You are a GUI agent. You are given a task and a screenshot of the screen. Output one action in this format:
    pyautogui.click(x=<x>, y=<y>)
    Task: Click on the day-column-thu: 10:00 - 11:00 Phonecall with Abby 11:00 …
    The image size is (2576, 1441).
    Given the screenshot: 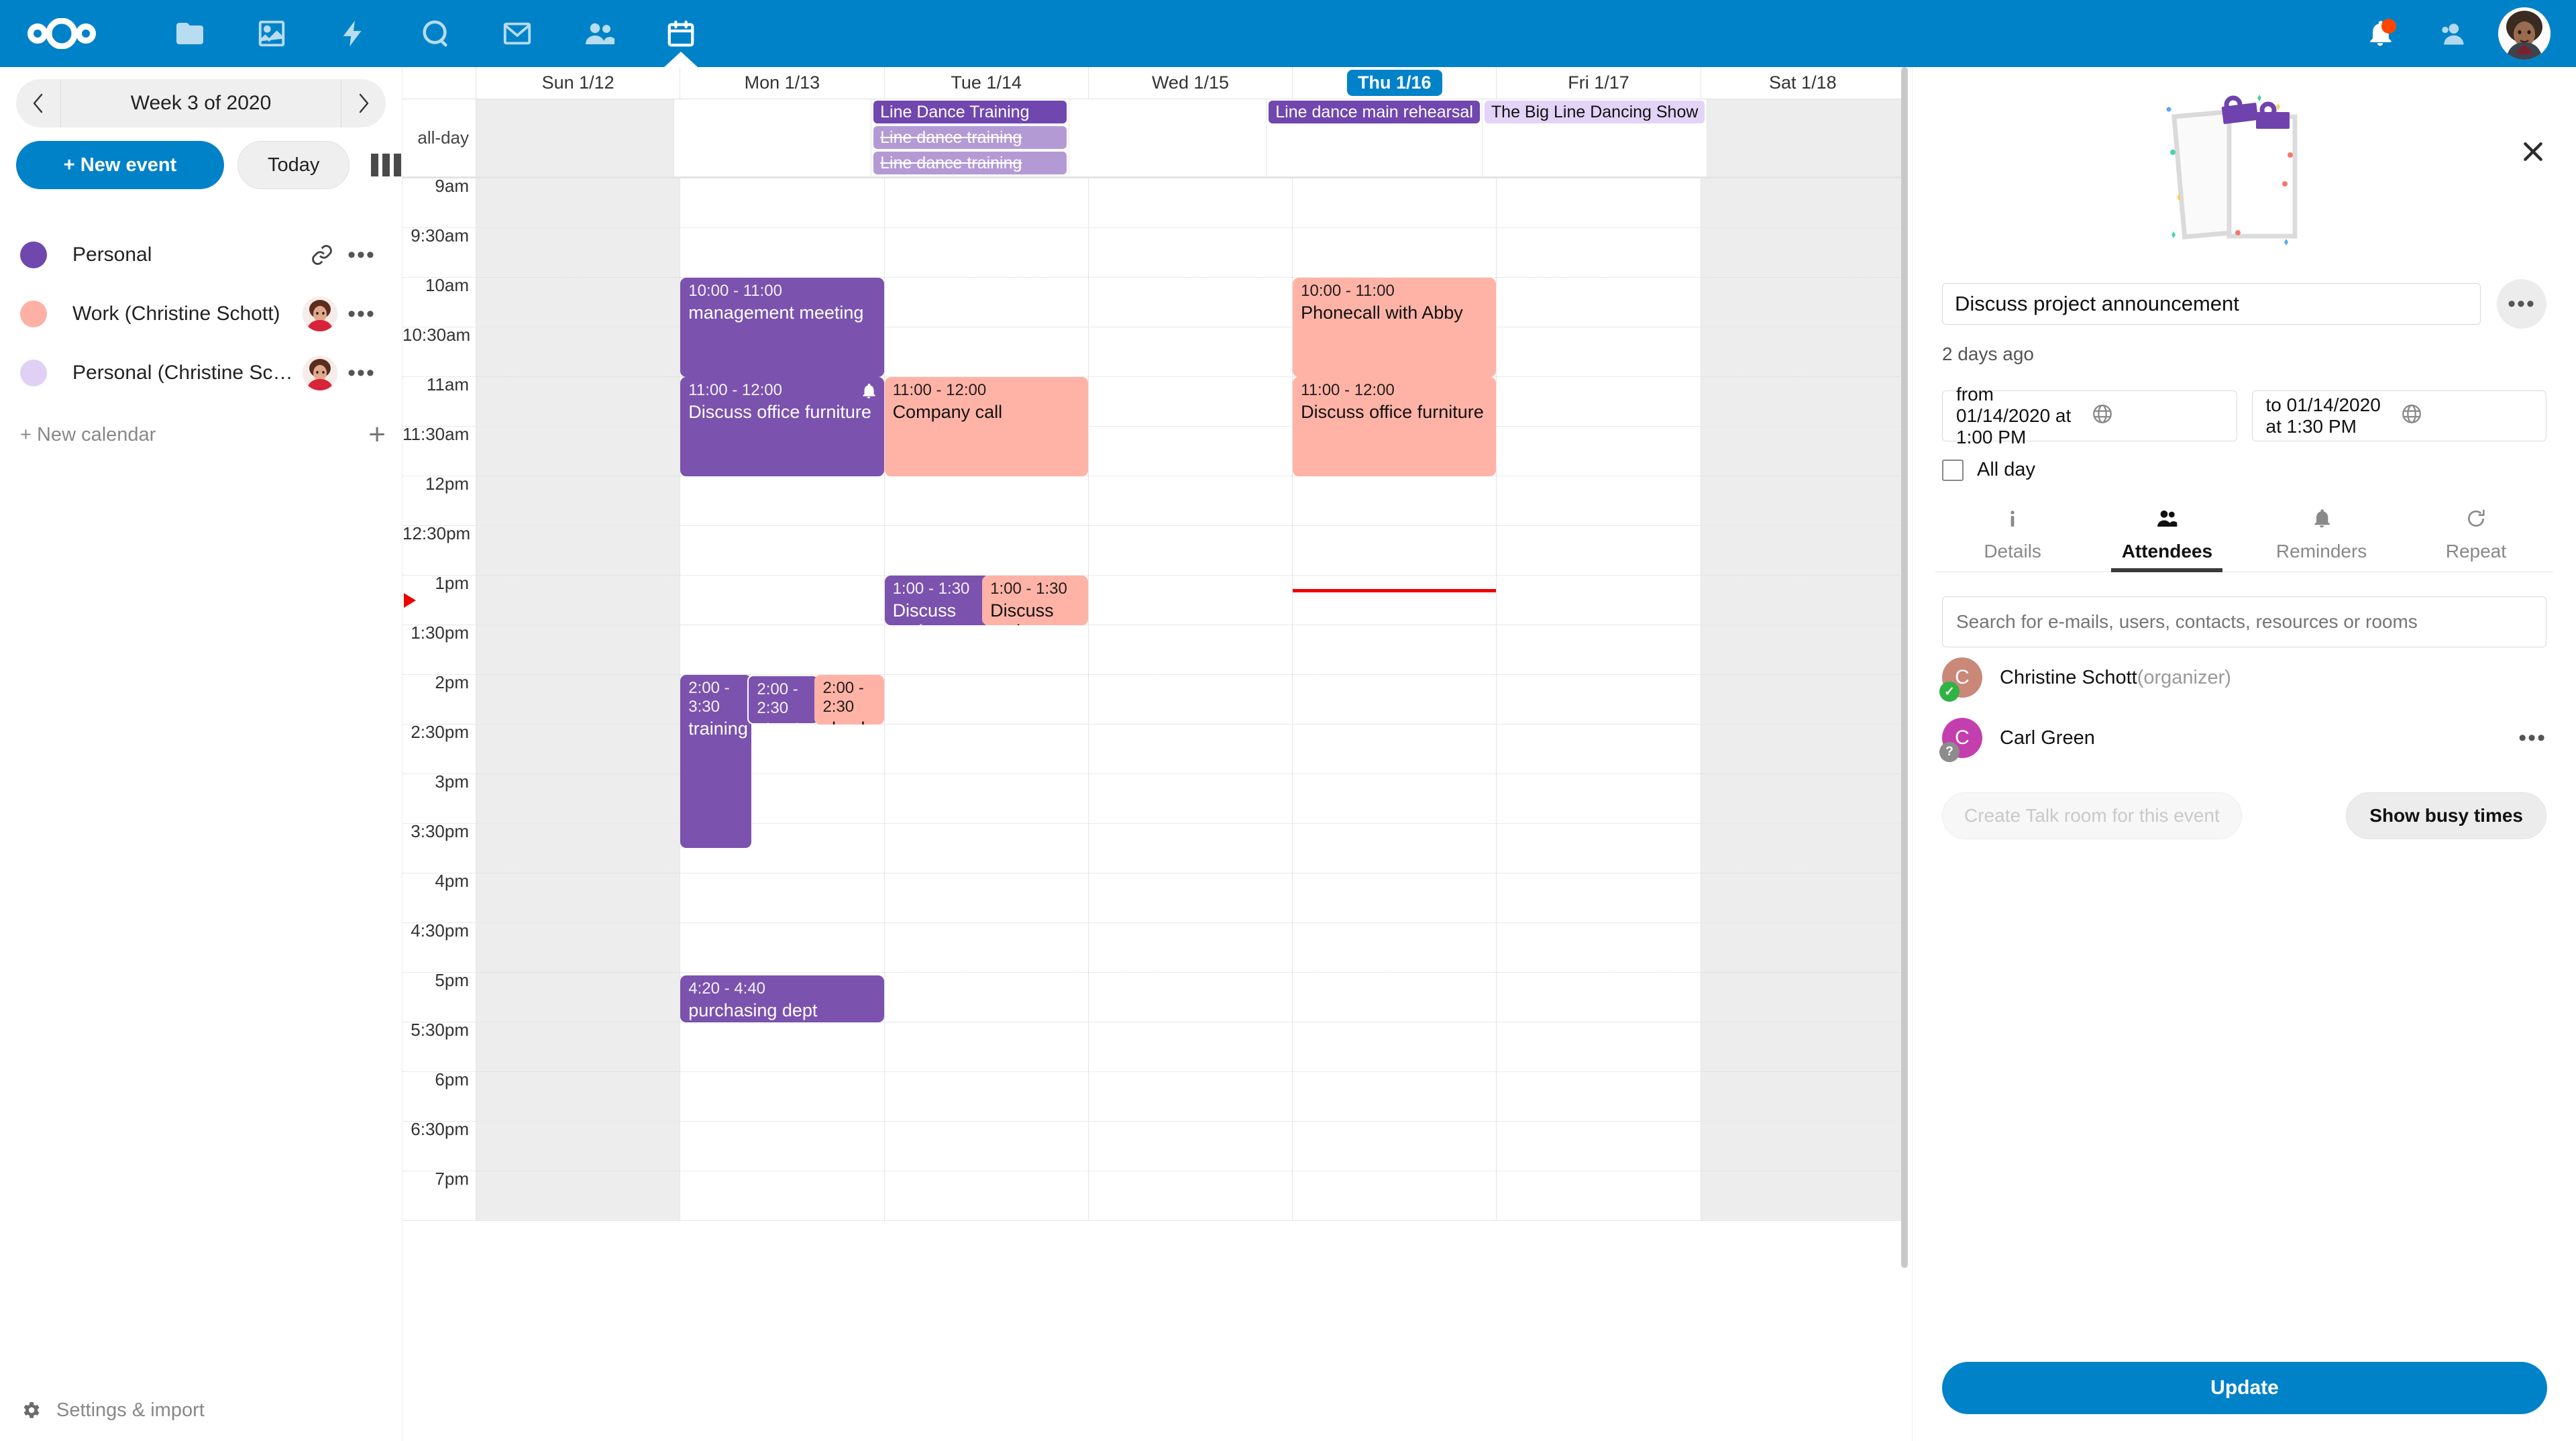 What is the action you would take?
    pyautogui.click(x=1395, y=699)
    